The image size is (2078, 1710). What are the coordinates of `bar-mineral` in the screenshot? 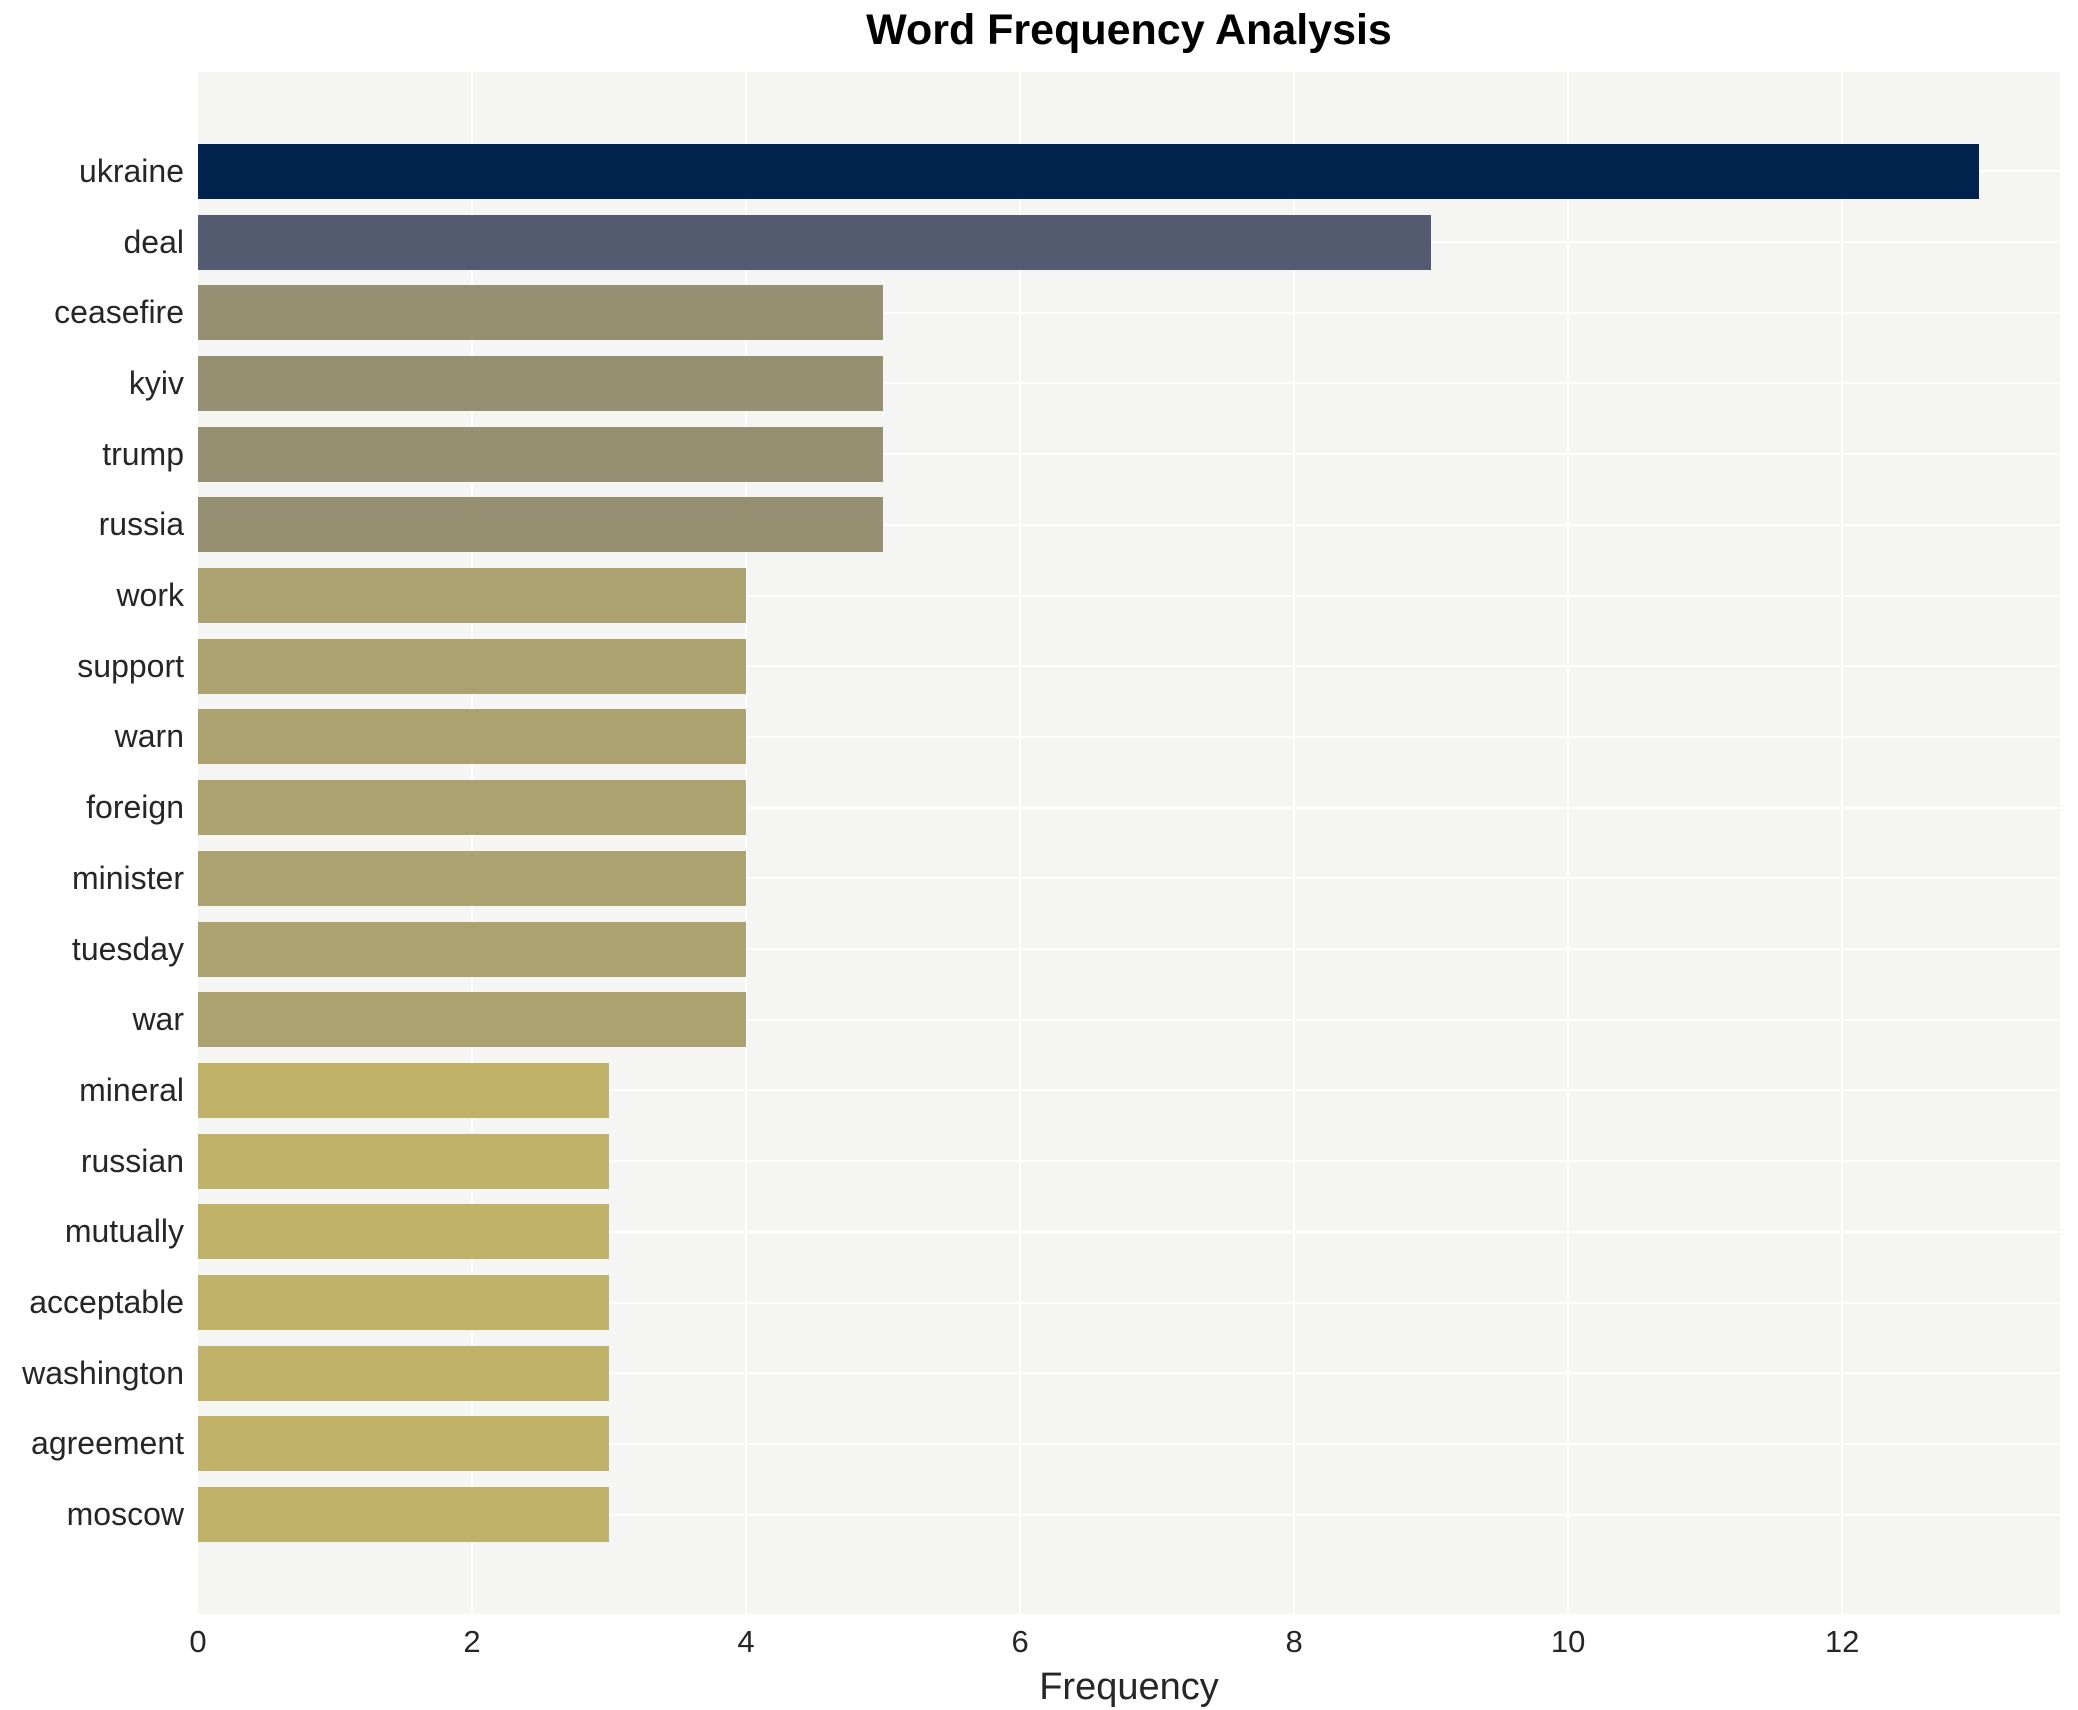 It's located at (404, 1090).